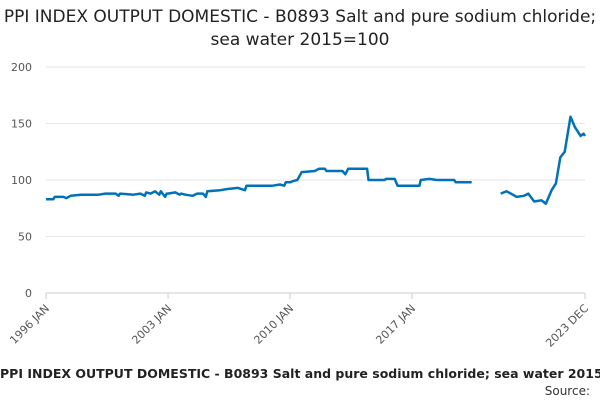 Image resolution: width=600 pixels, height=400 pixels. What do you see at coordinates (21, 67) in the screenshot?
I see `y-tick-label: 200` at bounding box center [21, 67].